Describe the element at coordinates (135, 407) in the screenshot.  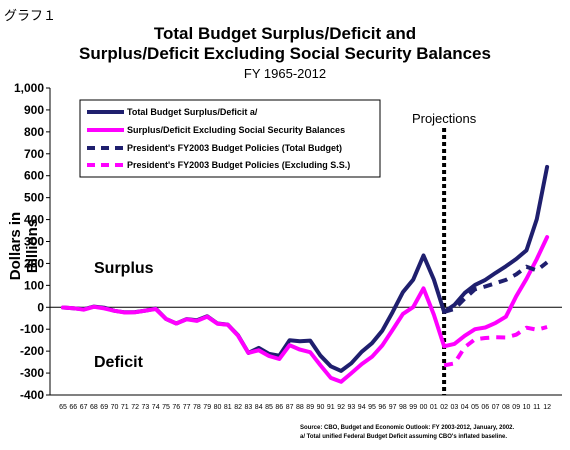
I see `x-tick-label: 72` at that location.